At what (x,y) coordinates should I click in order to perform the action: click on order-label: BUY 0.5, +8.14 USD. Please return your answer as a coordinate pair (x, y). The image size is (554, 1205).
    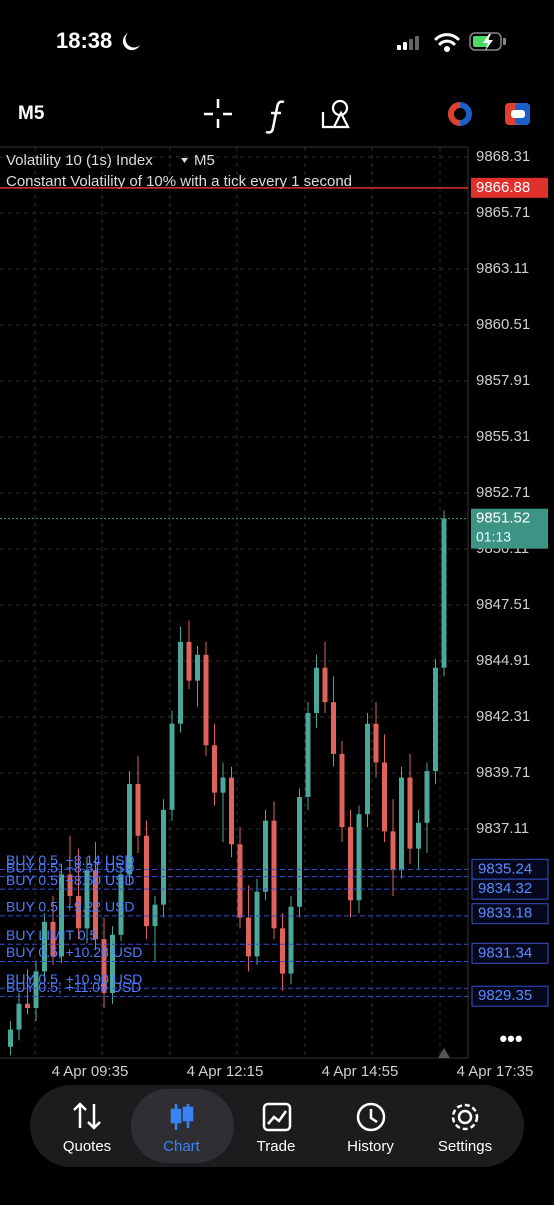
    Looking at the image, I should click on (70, 860).